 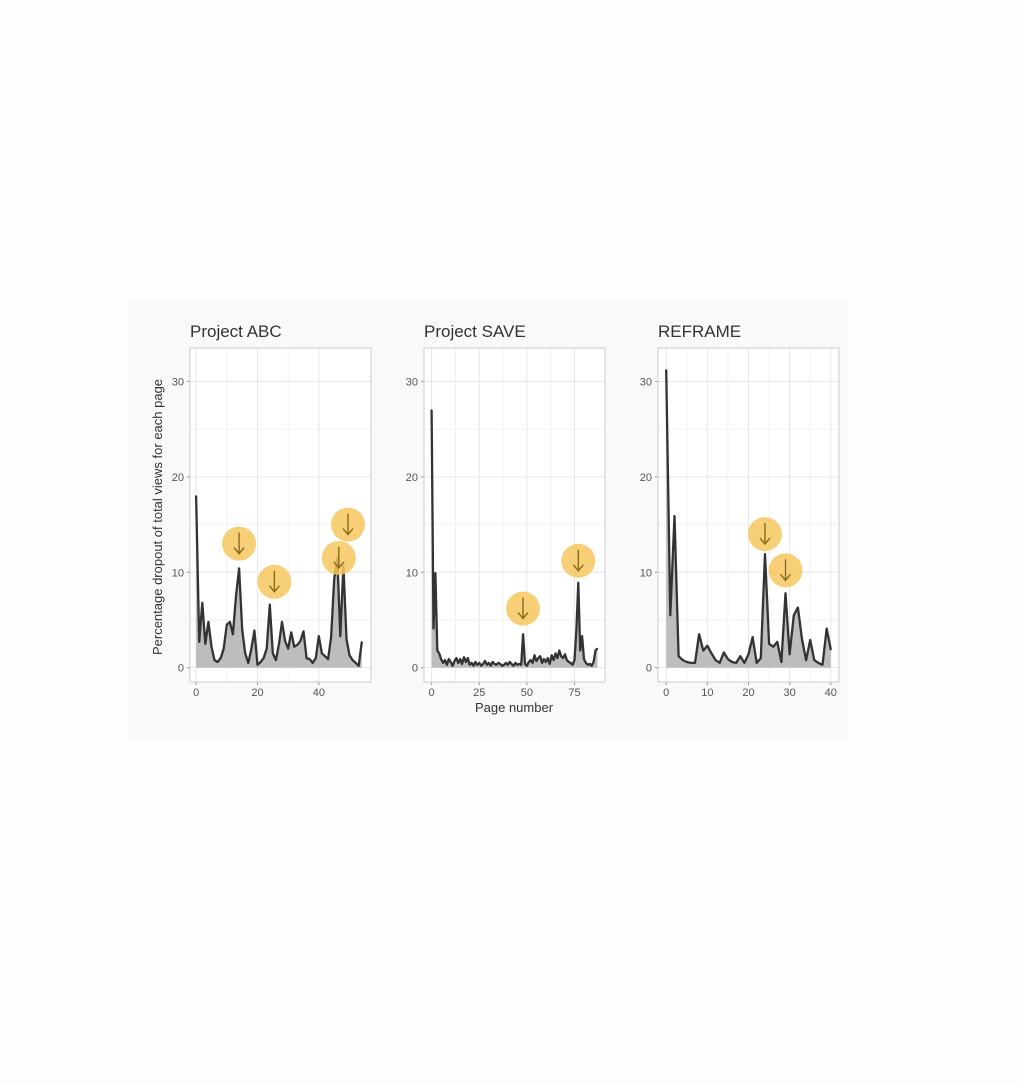 What do you see at coordinates (748, 515) in the screenshot?
I see `panel-border` at bounding box center [748, 515].